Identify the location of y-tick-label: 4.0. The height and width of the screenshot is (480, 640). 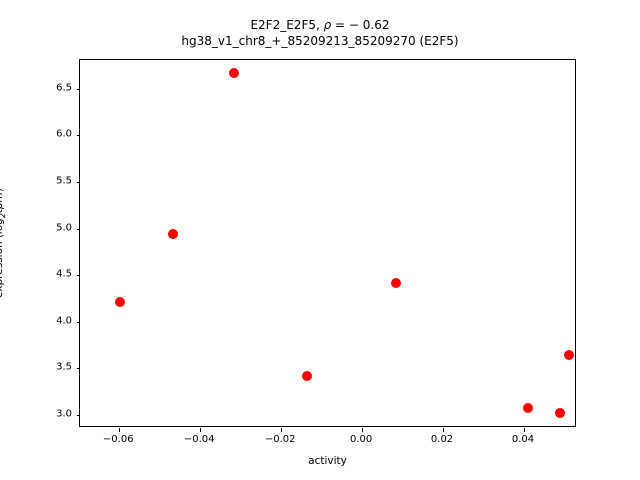
(64, 321).